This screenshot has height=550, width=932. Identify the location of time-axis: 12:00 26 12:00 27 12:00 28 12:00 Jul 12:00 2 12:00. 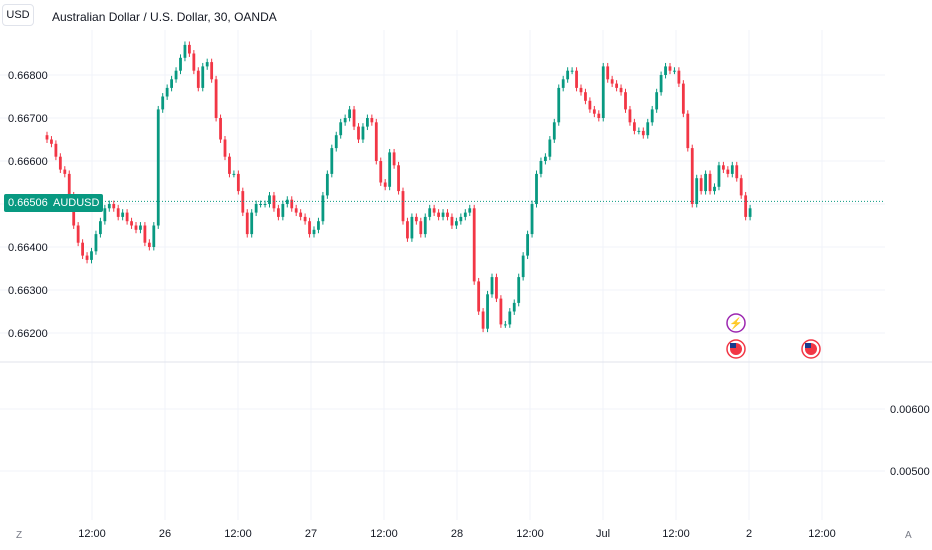
(457, 534).